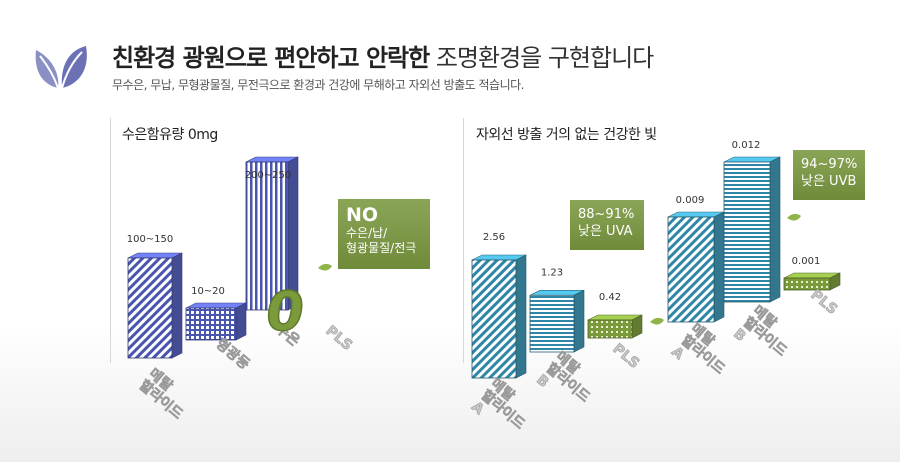 The height and width of the screenshot is (462, 900). I want to click on uva-bar-1-side, so click(579, 321).